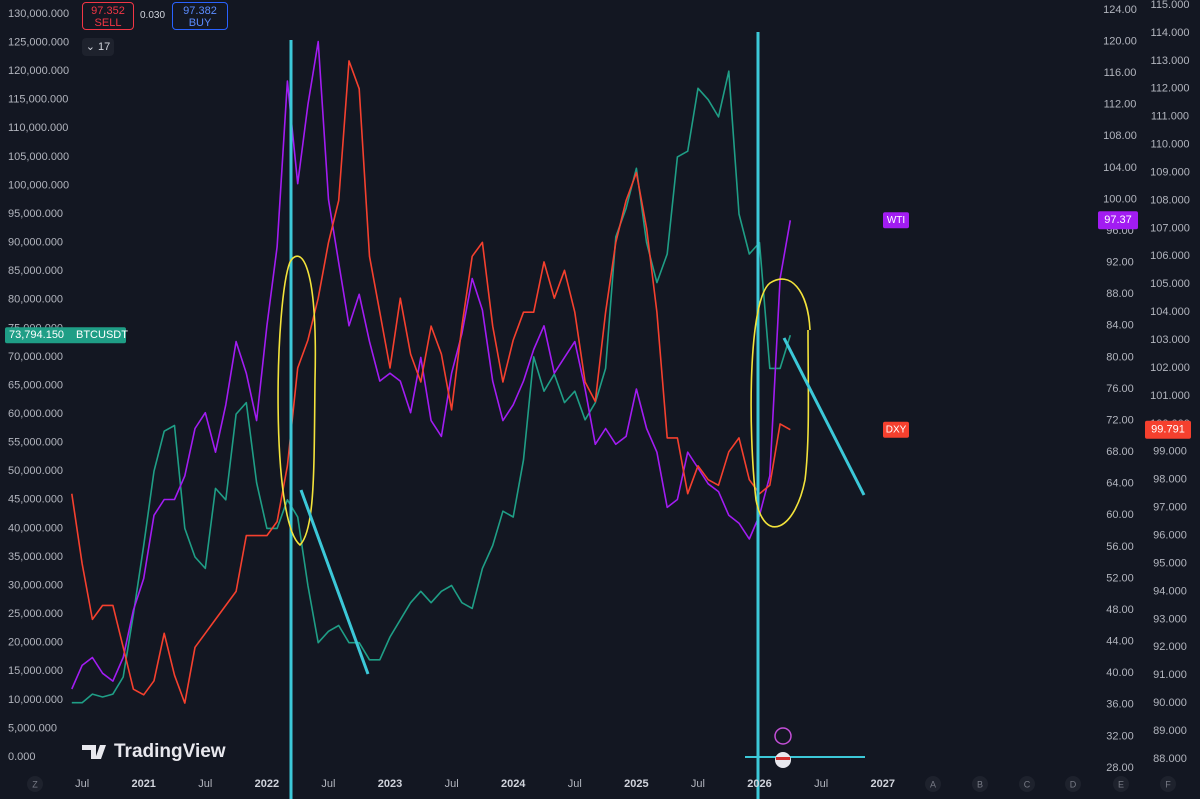  Describe the element at coordinates (1120, 610) in the screenshot. I see `y2-tick-label: 48.00` at that location.